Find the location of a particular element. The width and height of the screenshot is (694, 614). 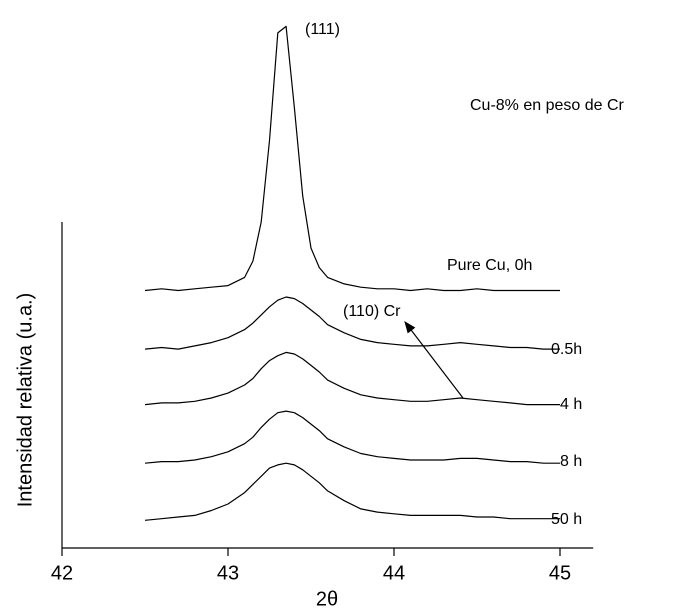

sample-annotation: Cu-8% en peso de Cr is located at coordinates (547, 105).